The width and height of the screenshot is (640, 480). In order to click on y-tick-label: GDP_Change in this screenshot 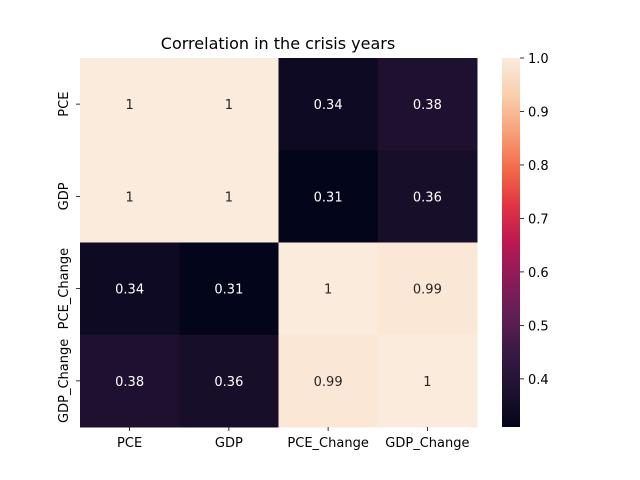, I will do `click(64, 381)`.